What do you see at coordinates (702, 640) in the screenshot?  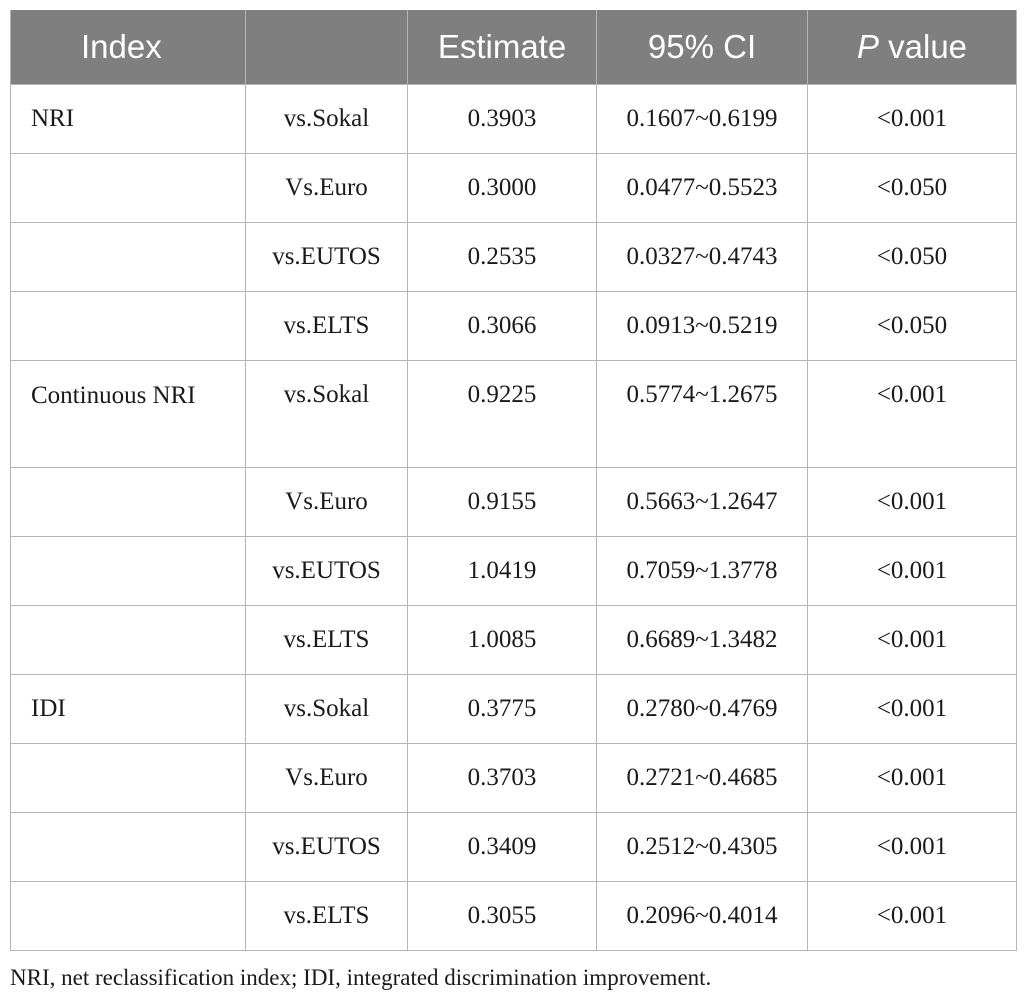 I see `ci-cell: 0.6689~1.3482` at bounding box center [702, 640].